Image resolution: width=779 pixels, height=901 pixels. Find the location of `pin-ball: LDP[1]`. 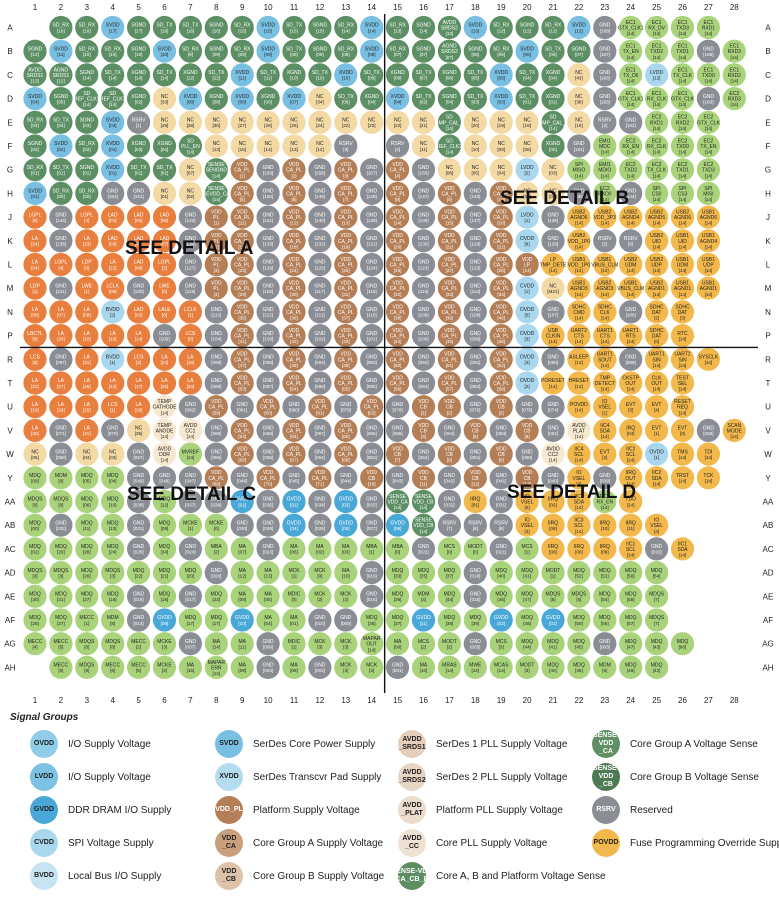

pin-ball: LDP[1] is located at coordinates (35, 288).